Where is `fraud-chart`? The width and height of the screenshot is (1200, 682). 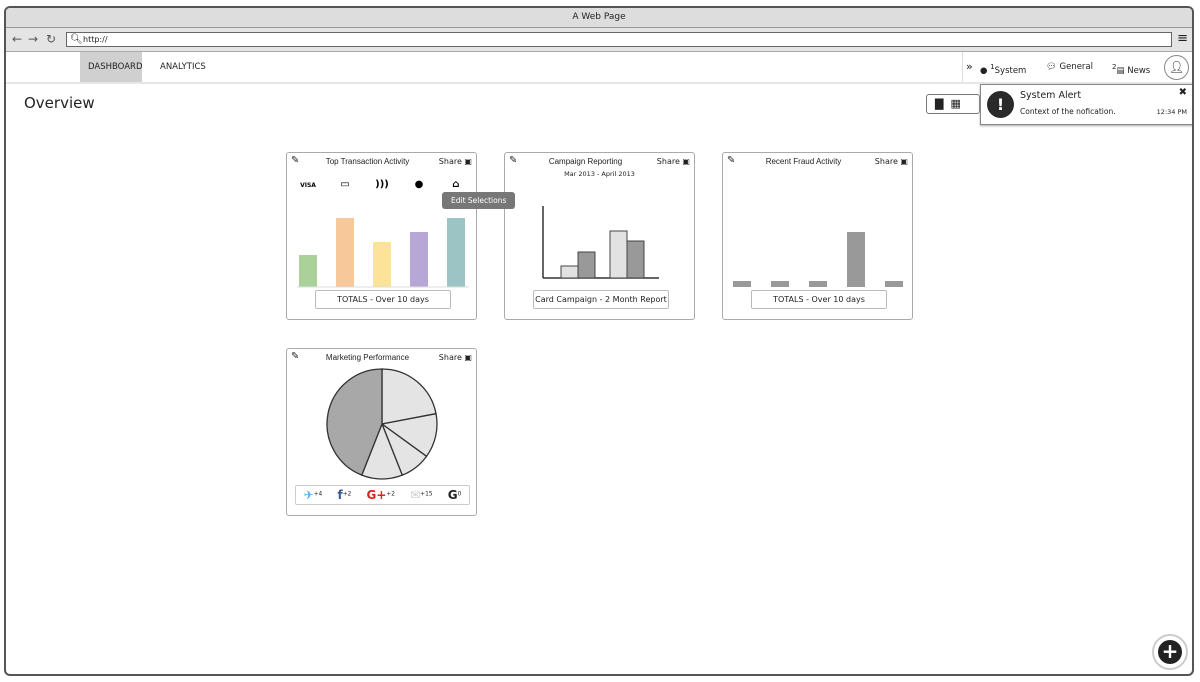 fraud-chart is located at coordinates (818, 259).